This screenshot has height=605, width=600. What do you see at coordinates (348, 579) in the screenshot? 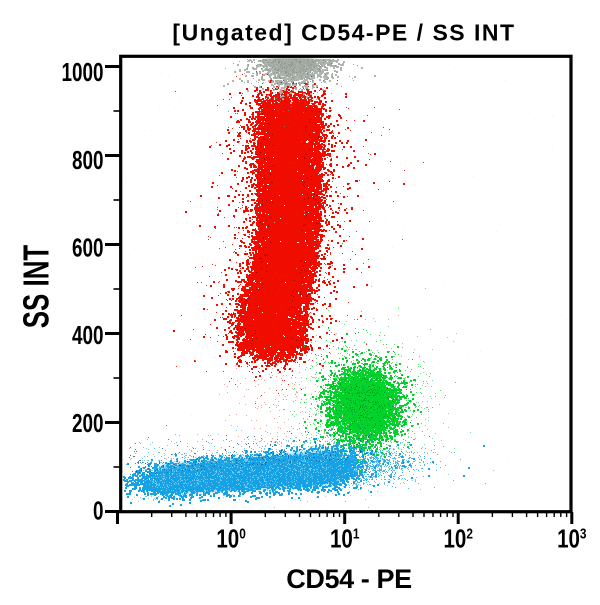
I see `svg-text: CD54 - PE` at bounding box center [348, 579].